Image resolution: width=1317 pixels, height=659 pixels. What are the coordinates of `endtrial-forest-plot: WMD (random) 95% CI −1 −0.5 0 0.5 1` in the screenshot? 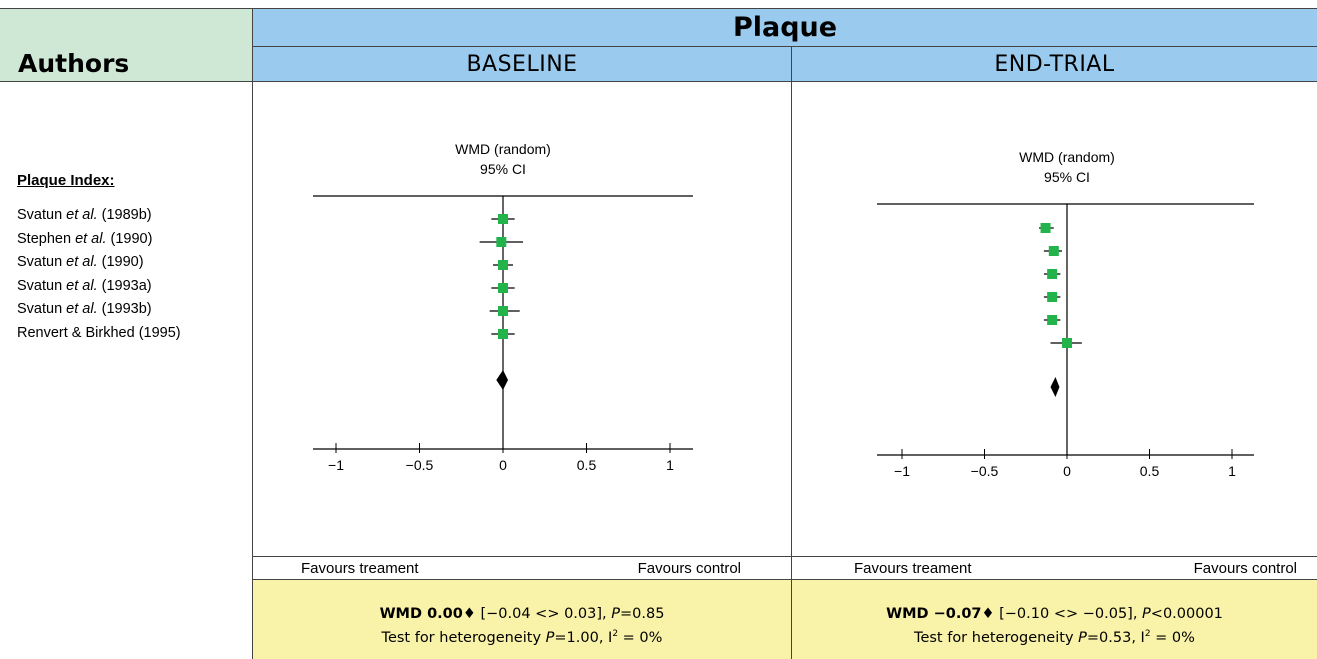 It's located at (1065, 314).